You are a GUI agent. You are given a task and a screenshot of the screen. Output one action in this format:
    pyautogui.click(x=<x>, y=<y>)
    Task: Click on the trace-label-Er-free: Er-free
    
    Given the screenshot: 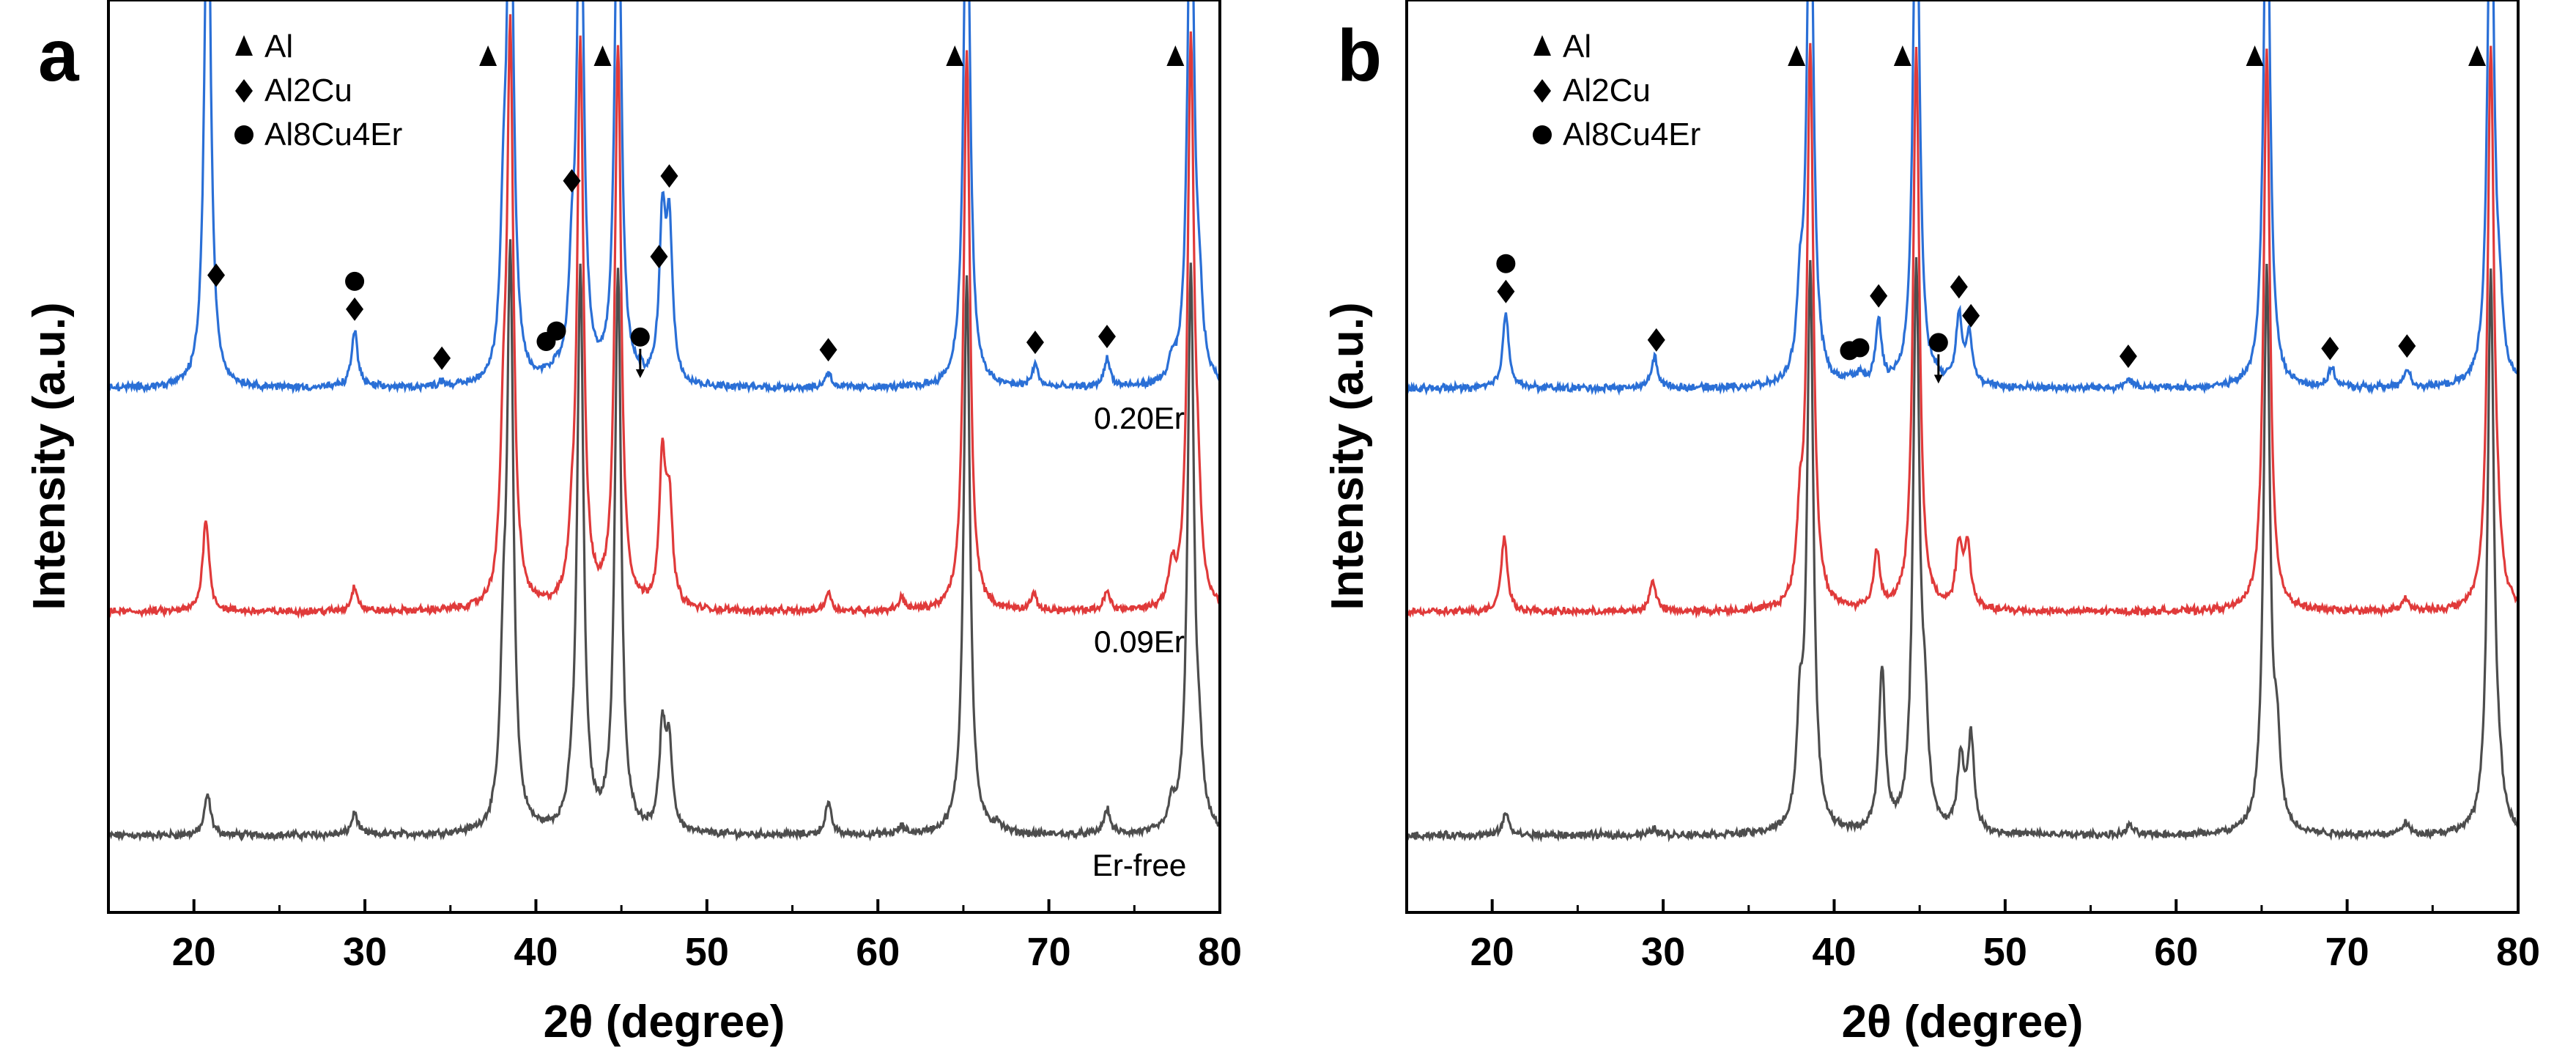 What is the action you would take?
    pyautogui.click(x=1139, y=865)
    